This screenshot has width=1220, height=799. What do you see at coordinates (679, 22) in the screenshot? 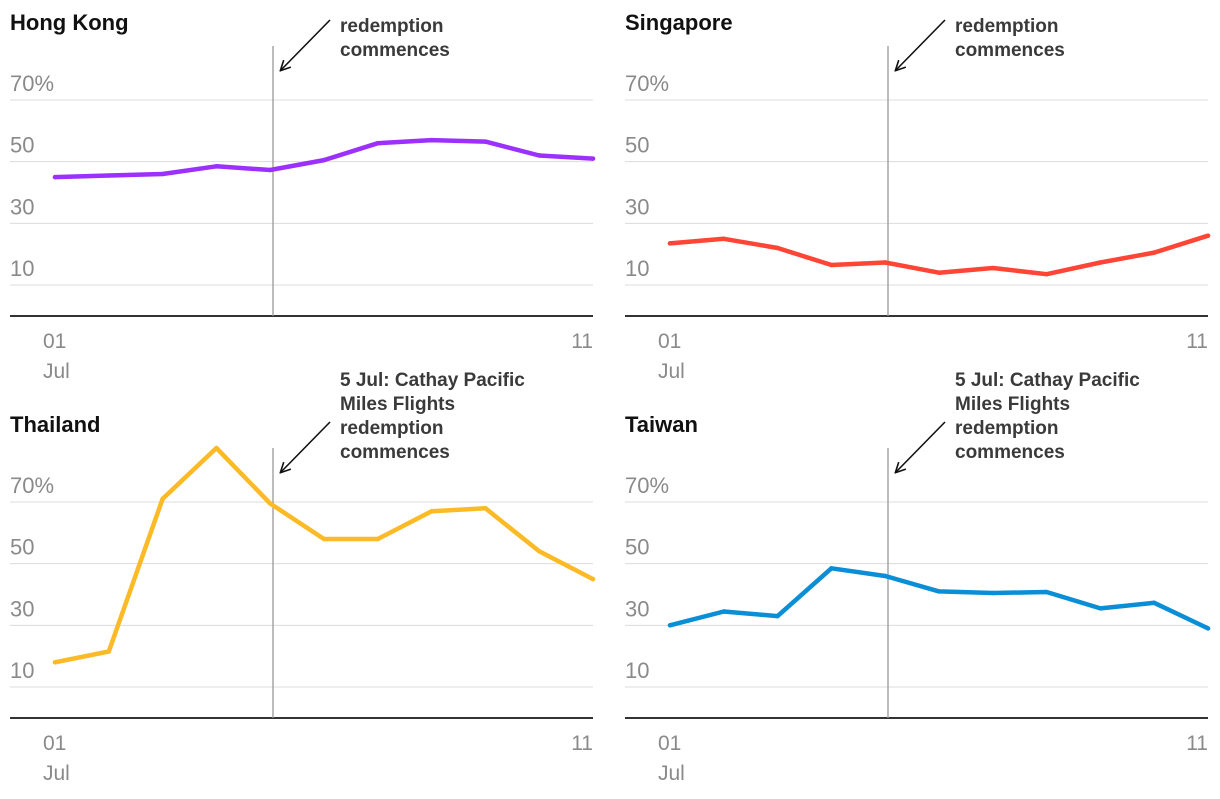
I see `panel-title: Singapore` at bounding box center [679, 22].